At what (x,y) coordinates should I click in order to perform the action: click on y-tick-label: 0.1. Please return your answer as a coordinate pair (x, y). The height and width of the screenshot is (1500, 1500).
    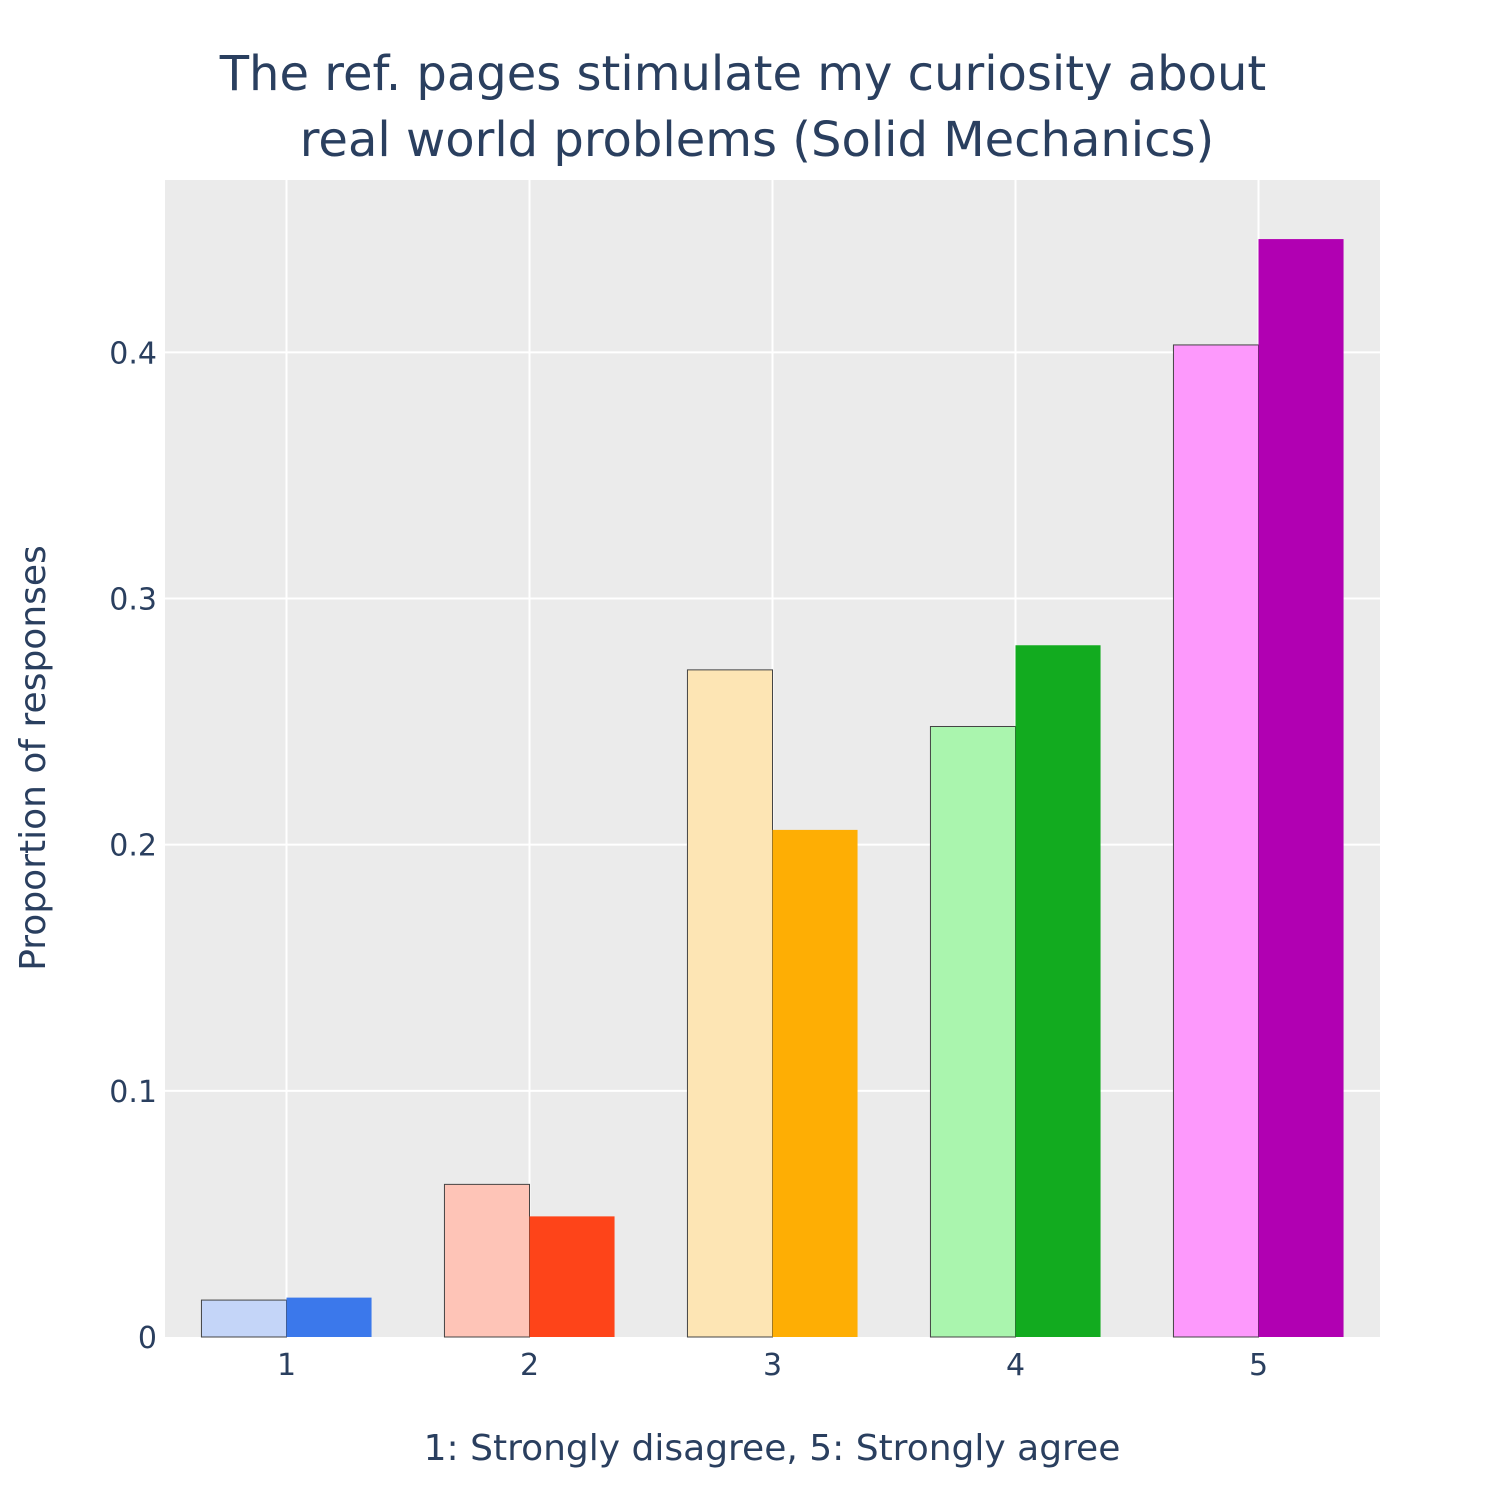
    Looking at the image, I should click on (133, 1092).